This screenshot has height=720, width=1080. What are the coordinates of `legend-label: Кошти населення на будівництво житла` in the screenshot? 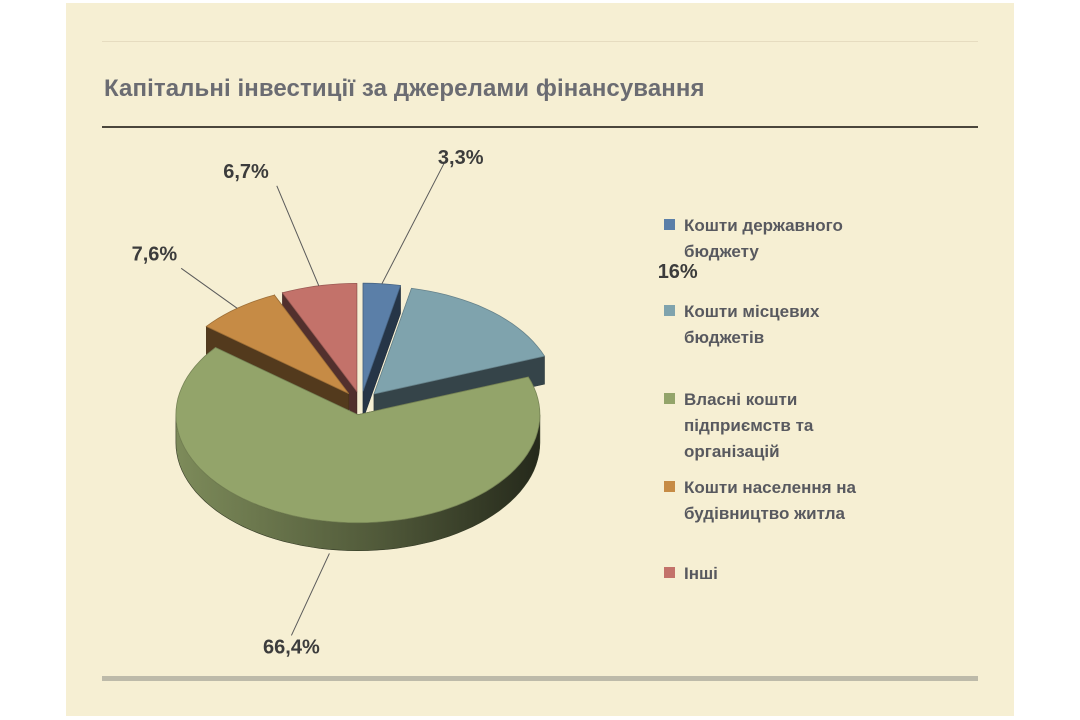 It's located at (770, 500).